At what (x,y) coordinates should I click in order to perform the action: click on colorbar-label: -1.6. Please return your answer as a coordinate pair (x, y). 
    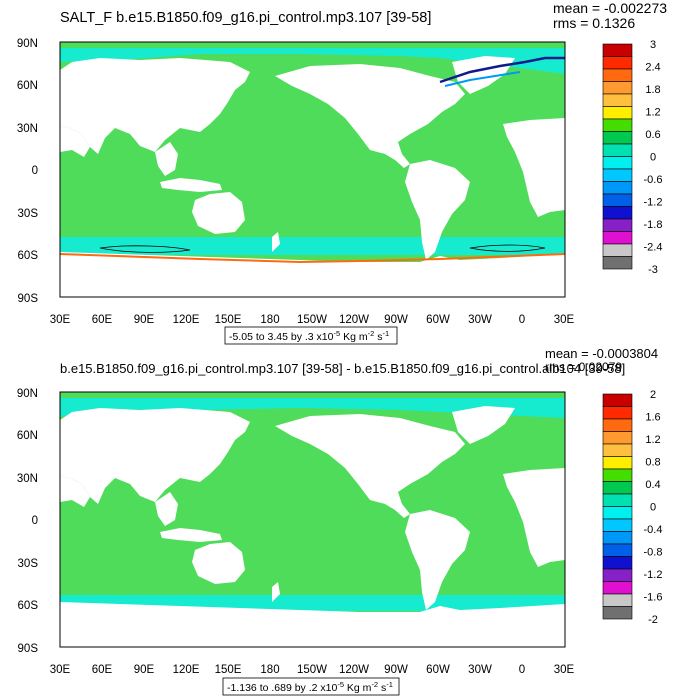
    Looking at the image, I should click on (653, 598).